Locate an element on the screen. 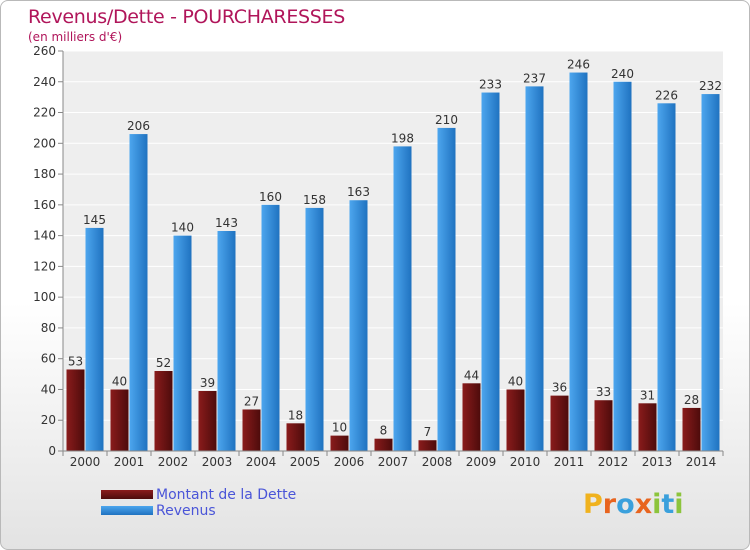 This screenshot has height=550, width=750. y-tick-label: 220 is located at coordinates (44, 113).